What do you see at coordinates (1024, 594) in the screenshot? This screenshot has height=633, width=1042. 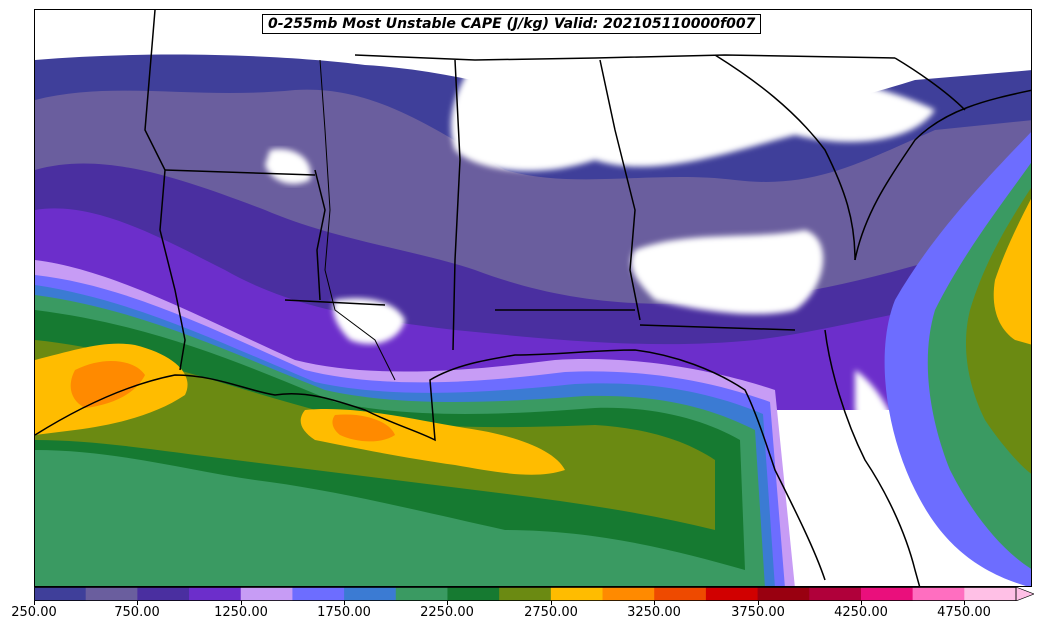 I see `colorbar-extend-arrow` at bounding box center [1024, 594].